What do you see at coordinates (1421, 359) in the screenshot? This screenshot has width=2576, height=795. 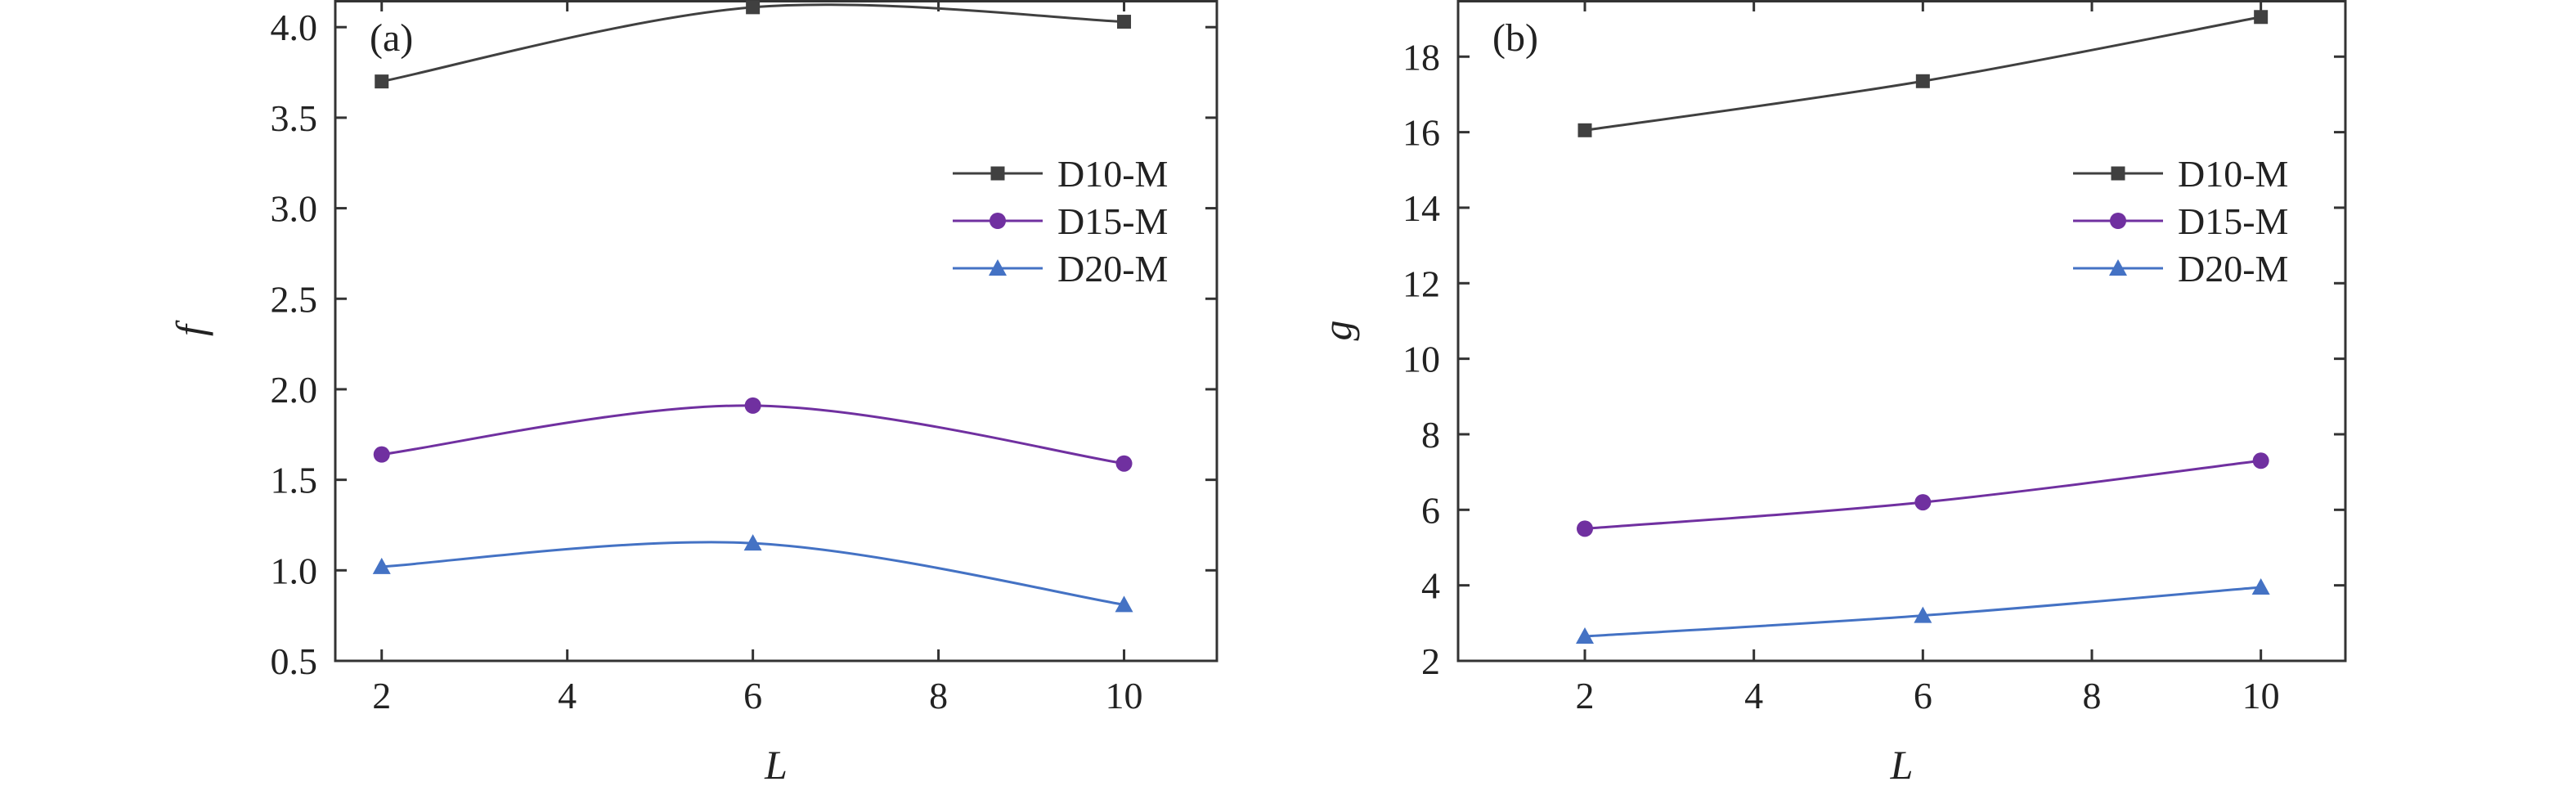 I see `y-tick-label: 10` at bounding box center [1421, 359].